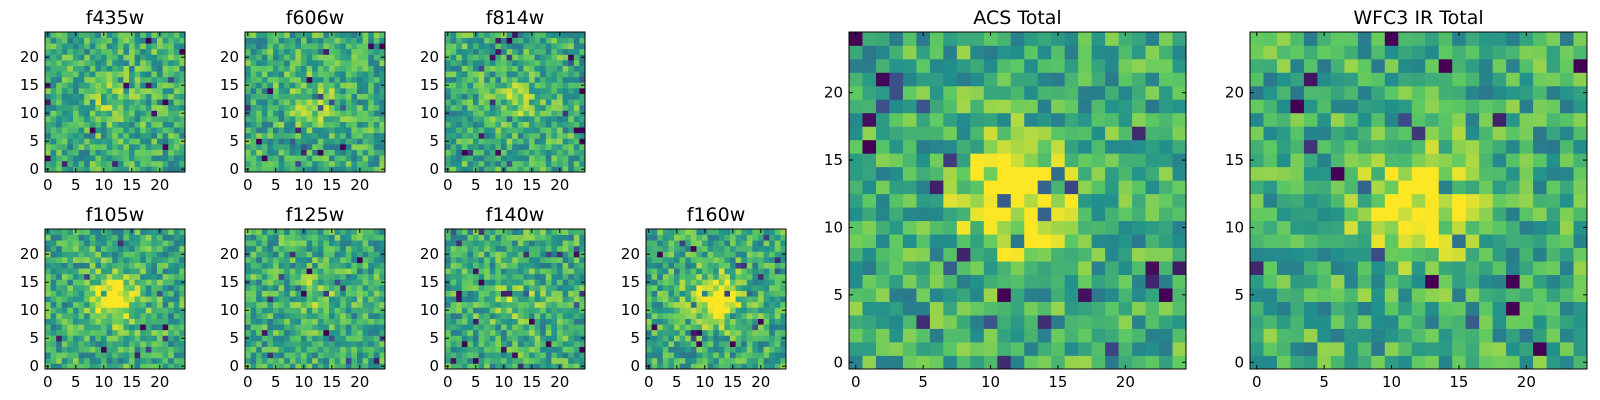  I want to click on axes-frame, so click(115, 102).